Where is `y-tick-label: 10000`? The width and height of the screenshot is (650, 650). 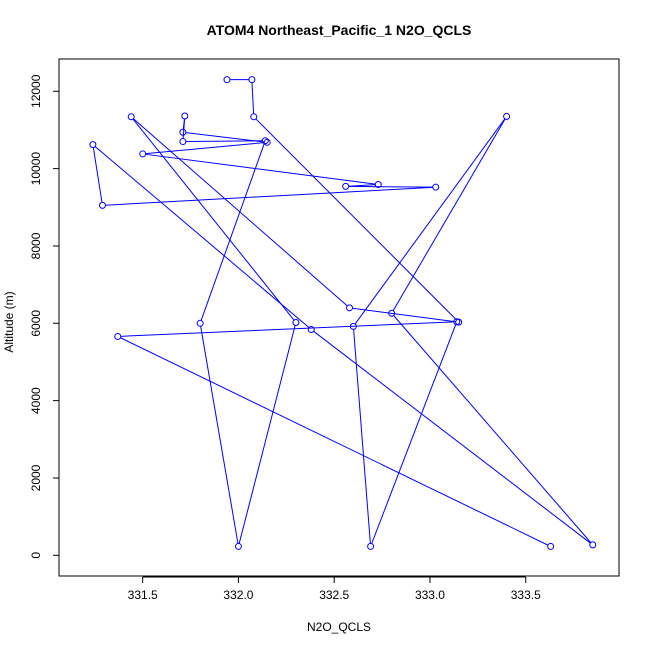 y-tick-label: 10000 is located at coordinates (36, 169).